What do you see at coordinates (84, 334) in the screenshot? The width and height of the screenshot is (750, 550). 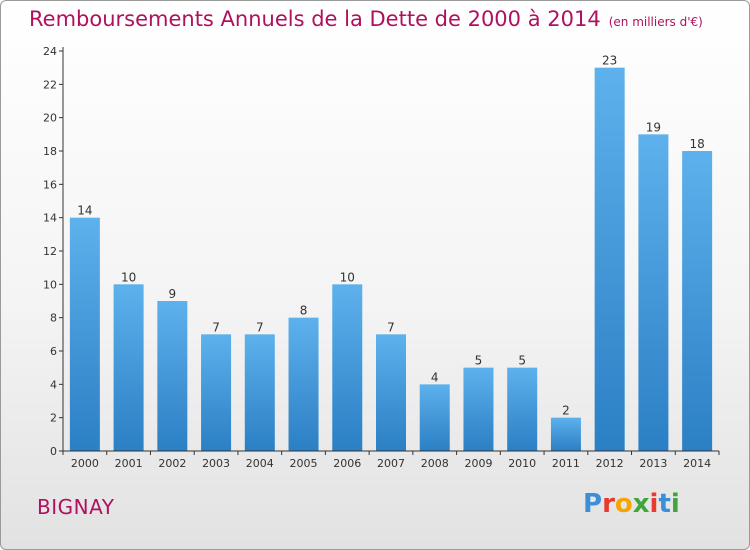 I see `bar-2000` at bounding box center [84, 334].